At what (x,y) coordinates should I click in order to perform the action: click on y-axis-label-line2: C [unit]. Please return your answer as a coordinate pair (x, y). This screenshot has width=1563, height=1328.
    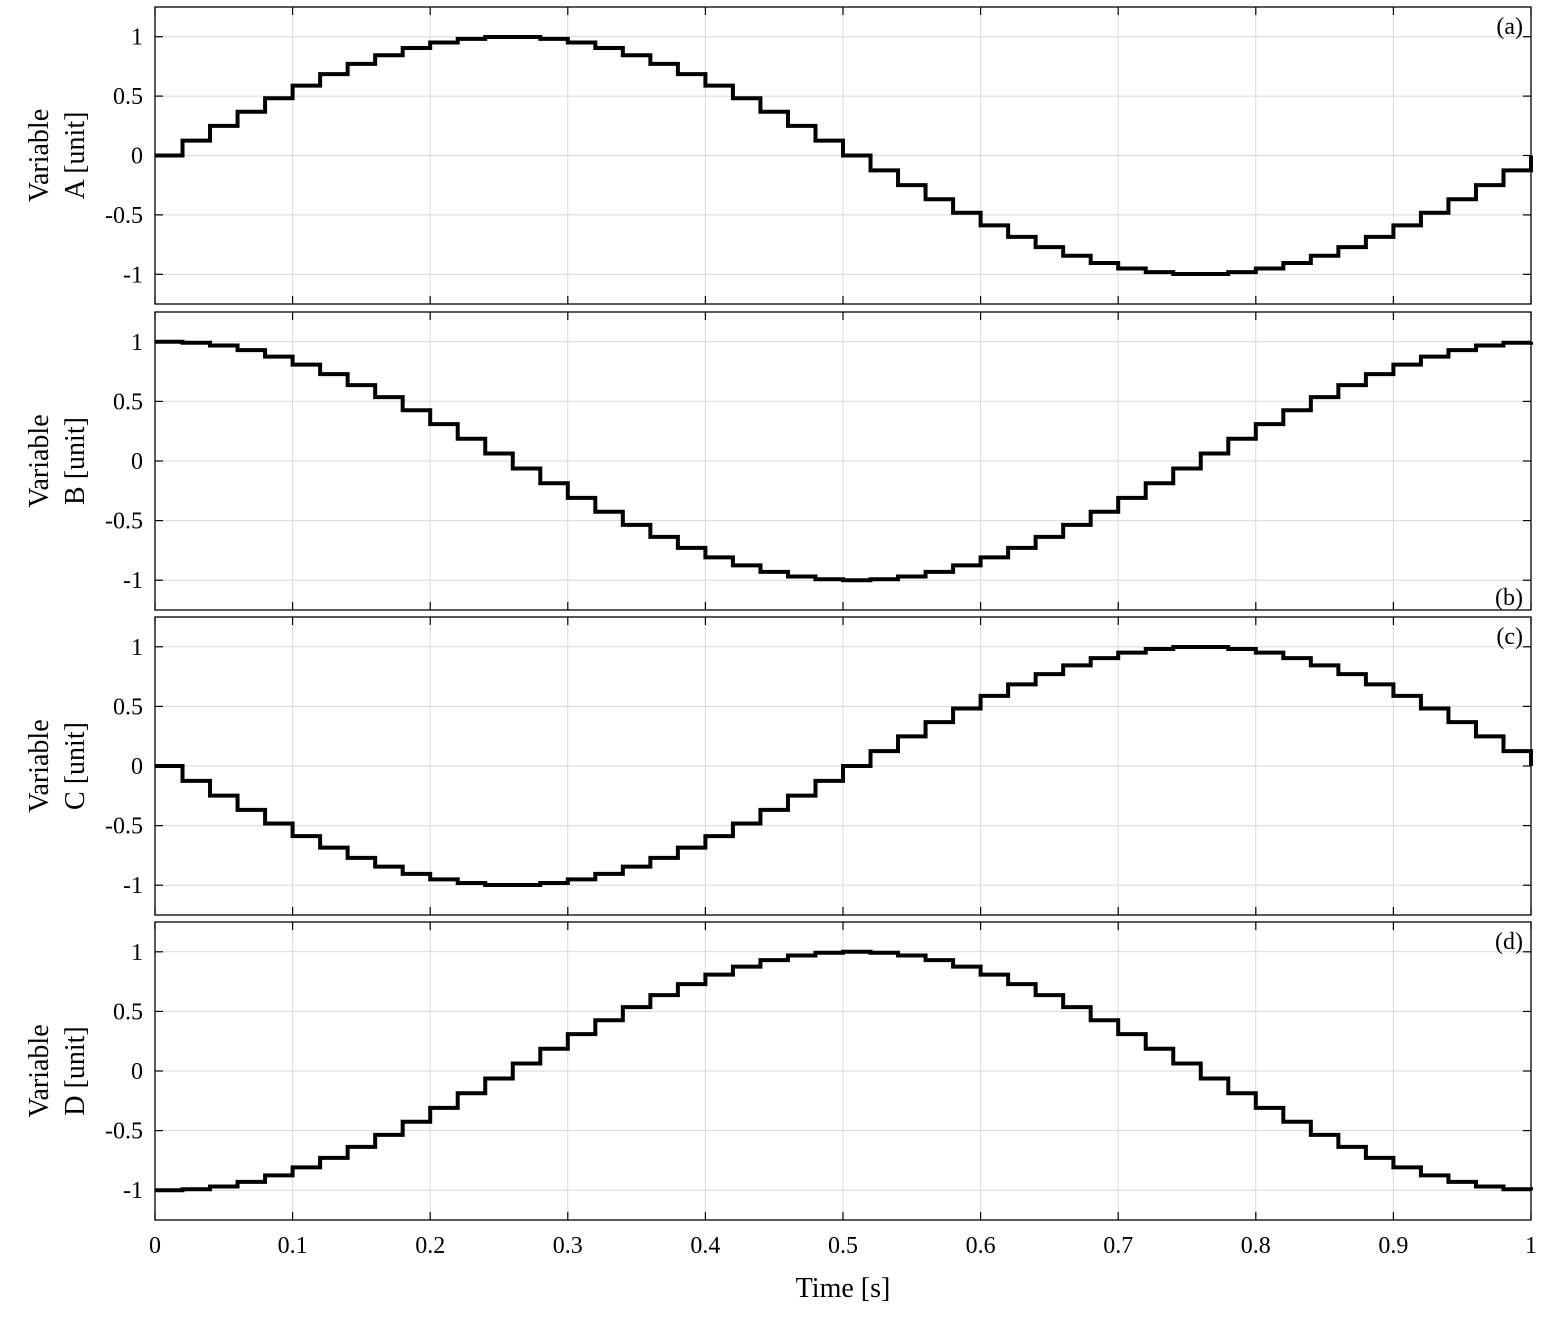
    Looking at the image, I should click on (75, 766).